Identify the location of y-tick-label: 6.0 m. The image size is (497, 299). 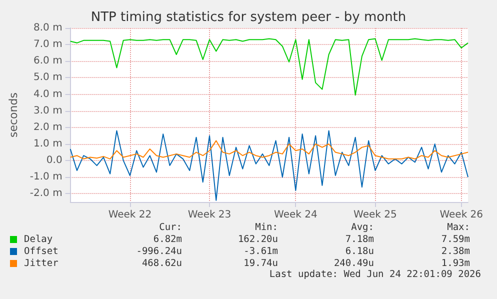
(48, 61).